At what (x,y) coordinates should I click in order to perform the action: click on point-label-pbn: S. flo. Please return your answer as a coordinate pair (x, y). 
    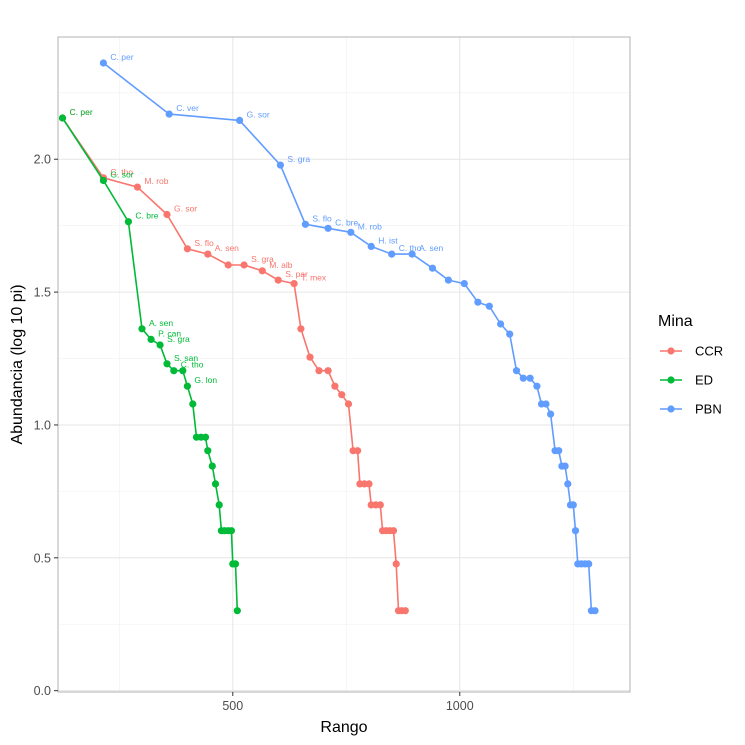
    Looking at the image, I should click on (322, 218).